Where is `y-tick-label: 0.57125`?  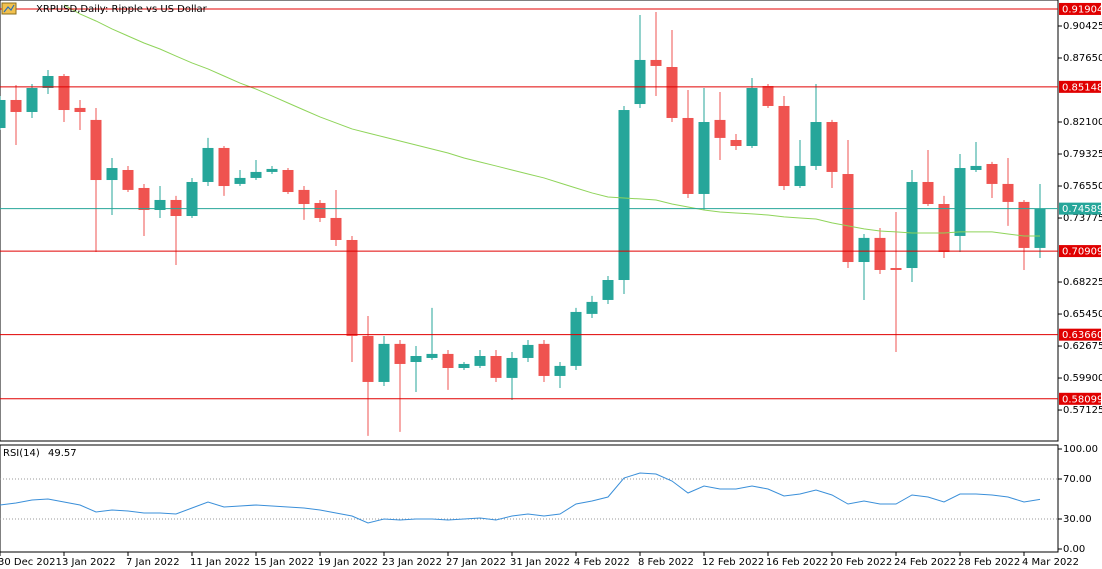
y-tick-label: 0.57125 is located at coordinates (1082, 410).